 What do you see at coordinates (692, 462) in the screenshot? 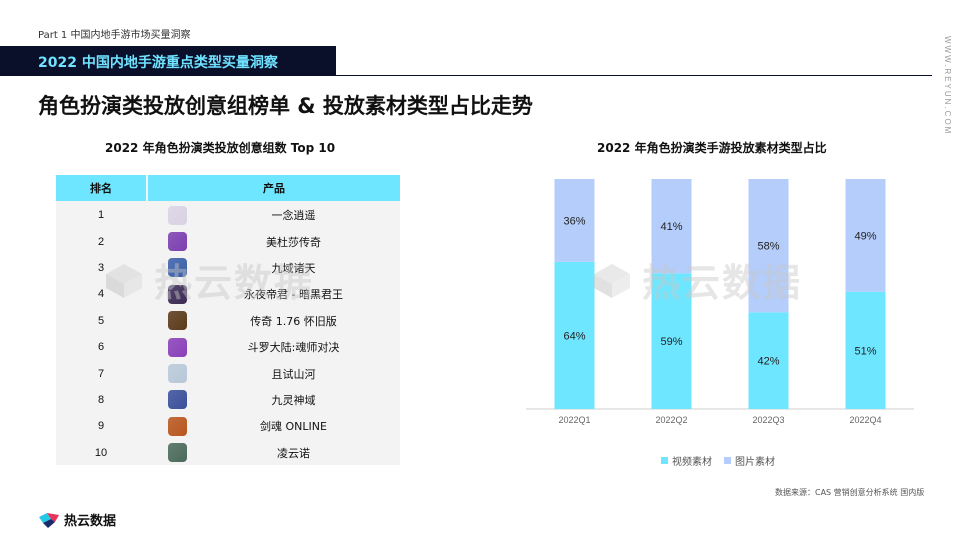
I see `legend-label-video: 视频素材` at bounding box center [692, 462].